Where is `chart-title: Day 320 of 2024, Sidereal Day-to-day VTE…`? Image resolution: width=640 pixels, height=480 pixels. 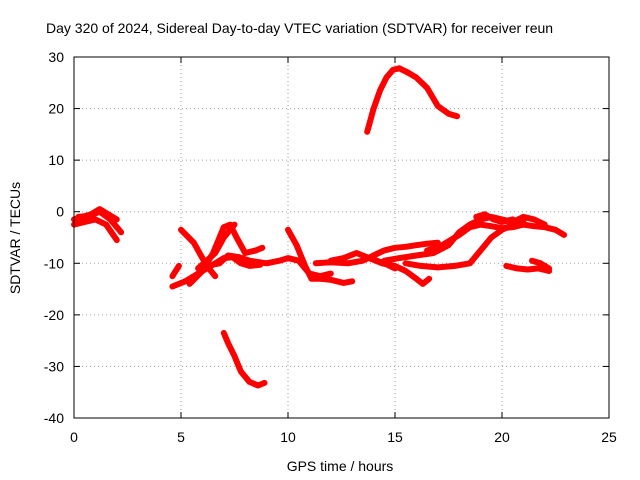
chart-title: Day 320 of 2024, Sidereal Day-to-day VTE… is located at coordinates (299, 28).